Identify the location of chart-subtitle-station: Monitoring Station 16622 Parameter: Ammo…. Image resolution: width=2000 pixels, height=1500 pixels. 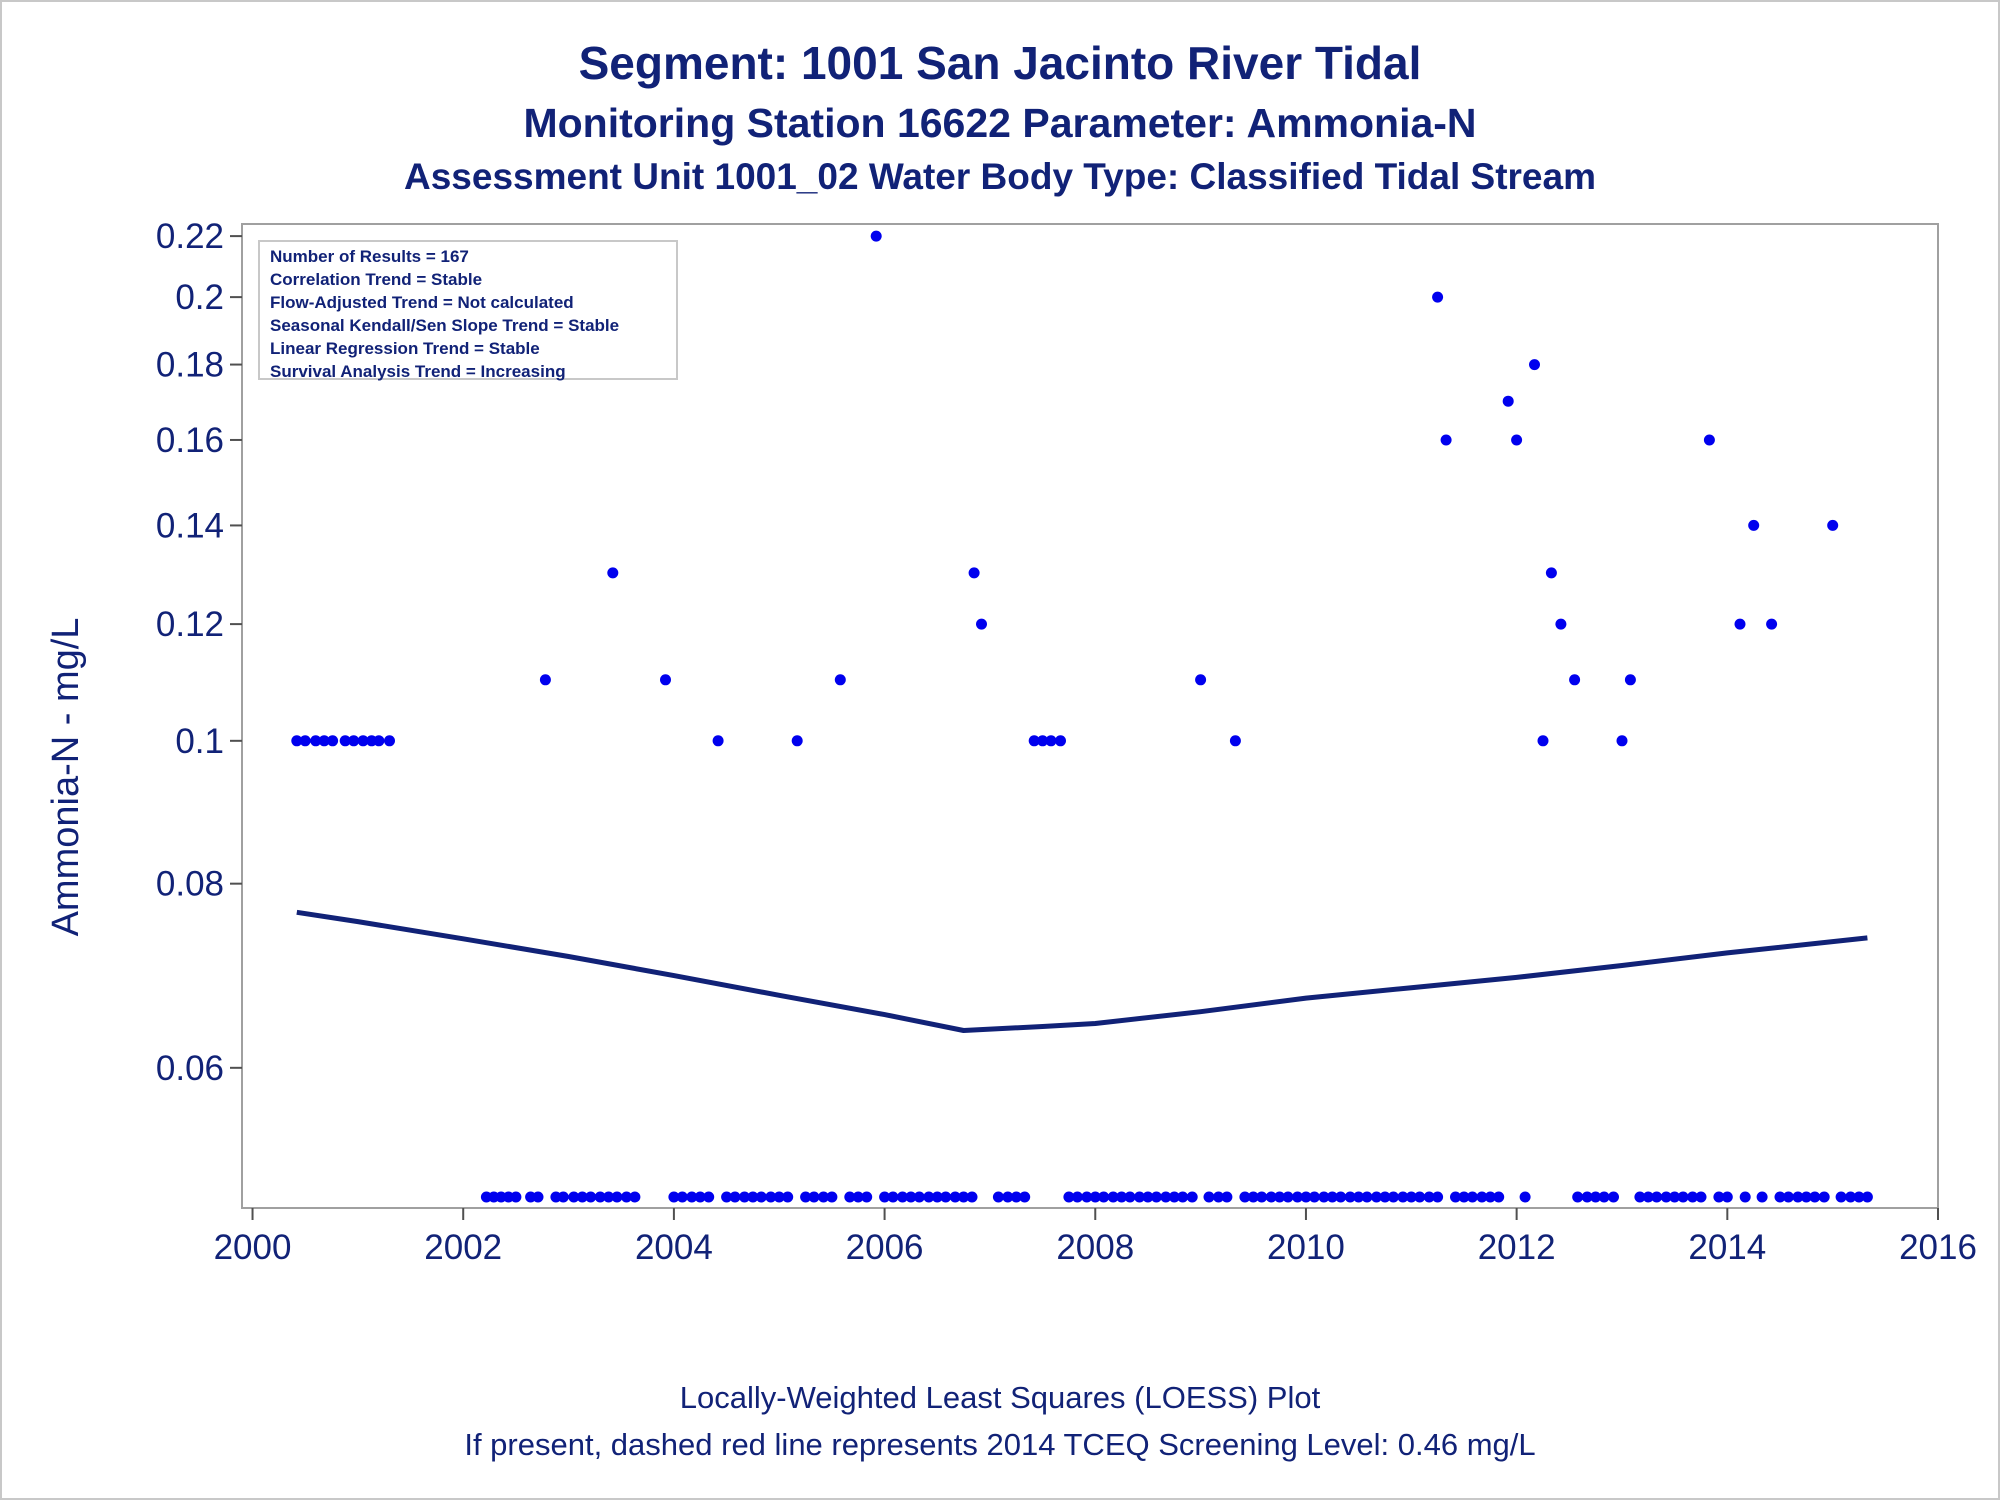
(1000, 123).